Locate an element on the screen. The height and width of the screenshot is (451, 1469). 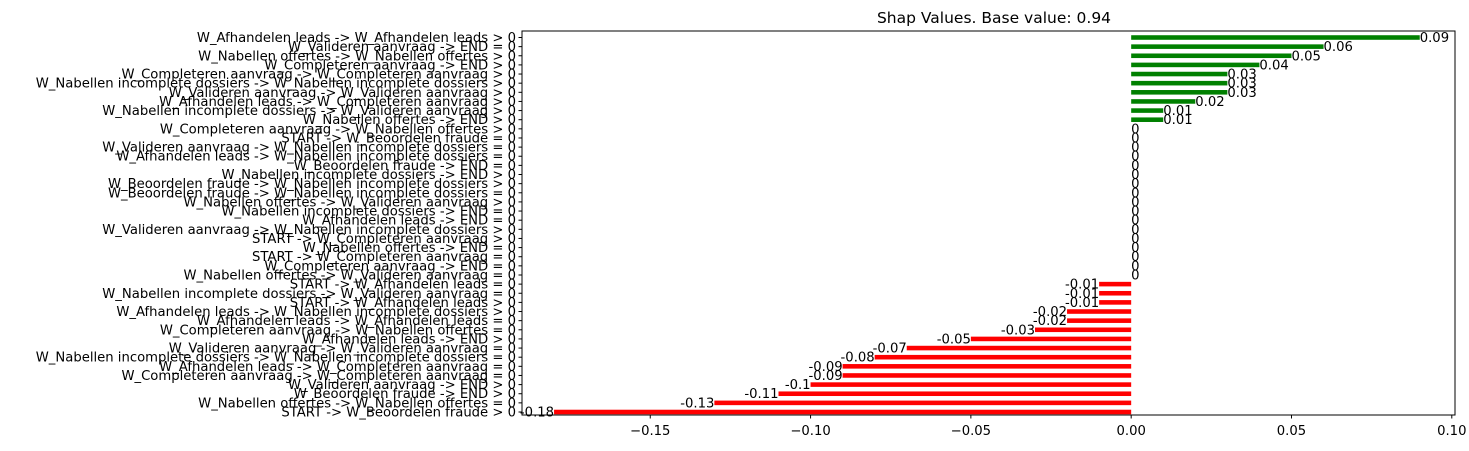
value-label: 0.02 is located at coordinates (1209, 102).